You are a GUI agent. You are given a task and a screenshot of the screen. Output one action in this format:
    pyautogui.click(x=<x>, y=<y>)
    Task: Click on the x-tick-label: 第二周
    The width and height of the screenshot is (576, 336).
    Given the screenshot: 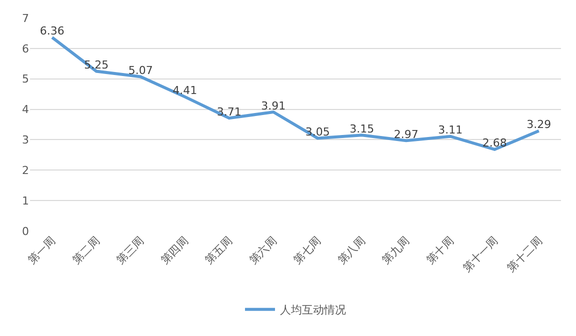 What is the action you would take?
    pyautogui.click(x=86, y=250)
    